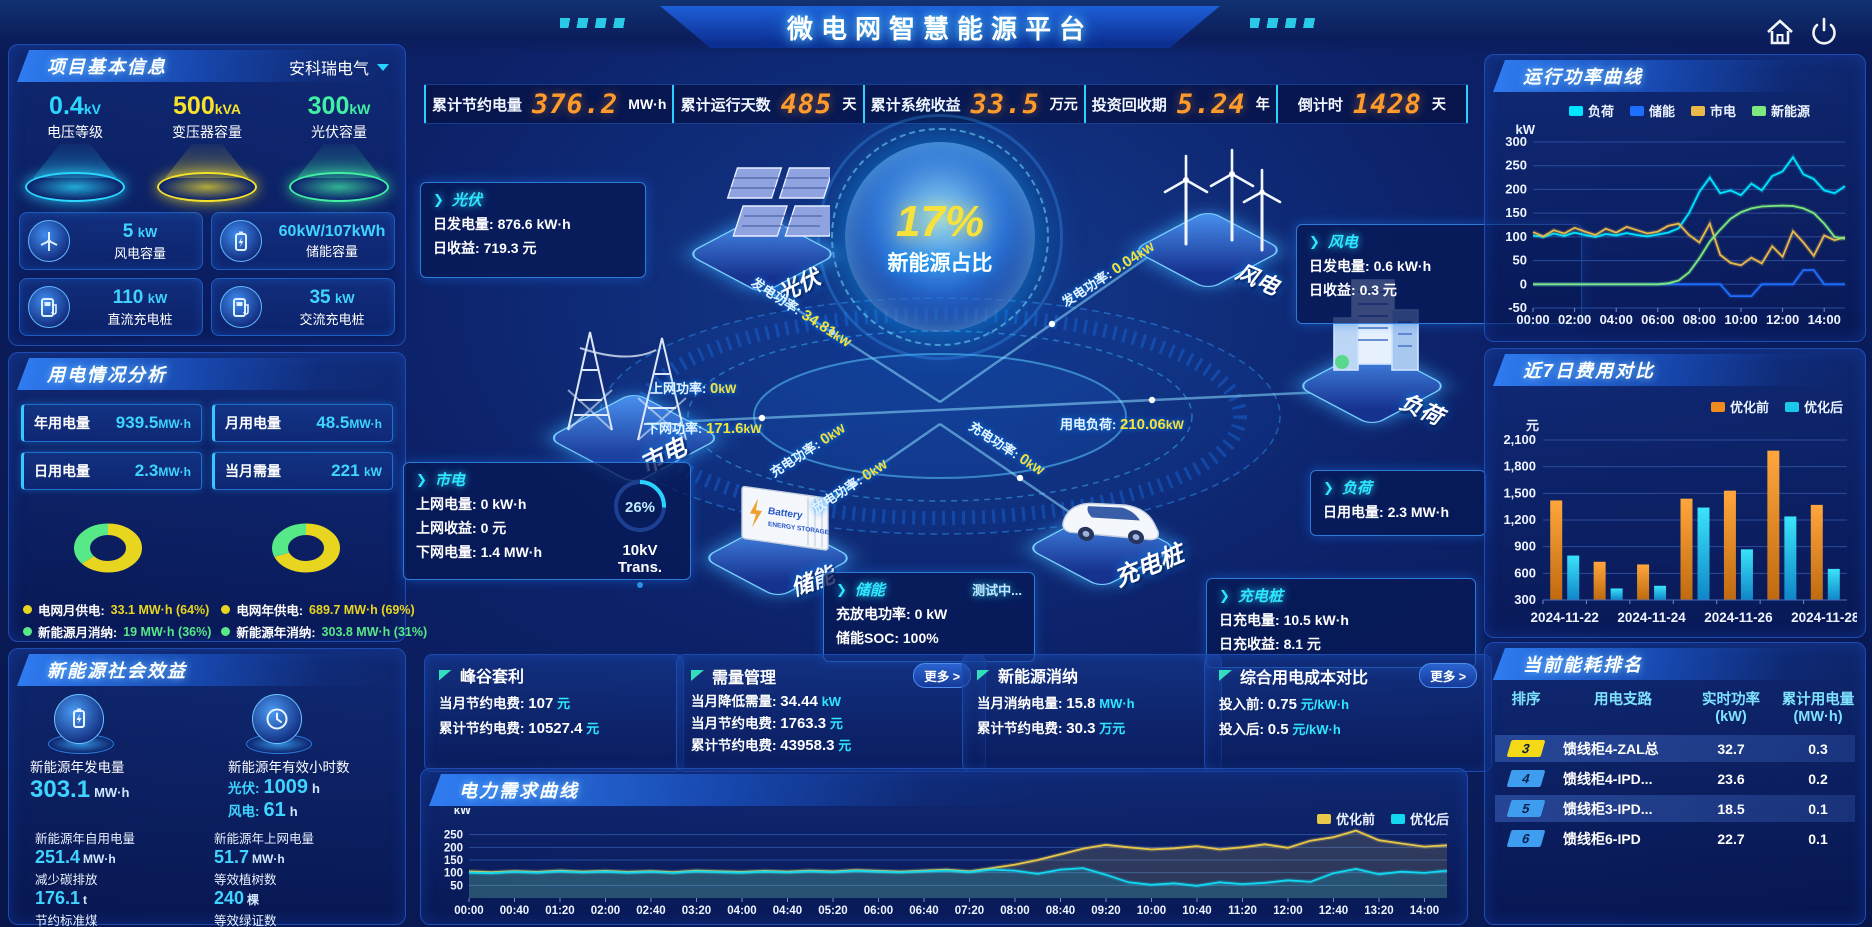 This screenshot has height=927, width=1872. Describe the element at coordinates (650, 911) in the screenshot. I see `svg-text: 02:40` at that location.